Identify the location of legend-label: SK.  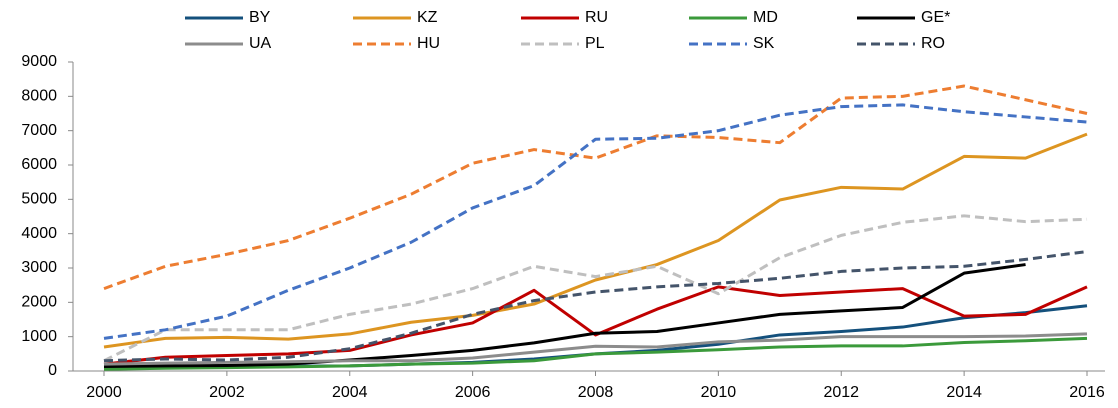
(764, 43).